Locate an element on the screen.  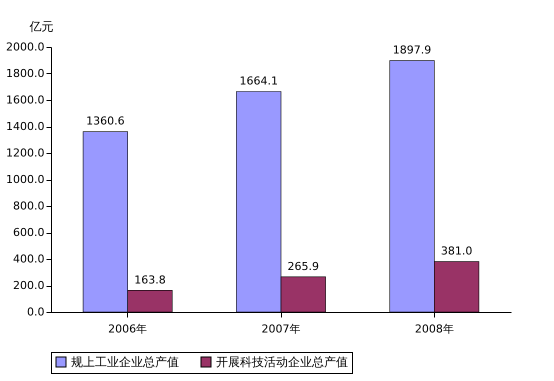
y-tick-label: 1000.0 is located at coordinates (25, 179).